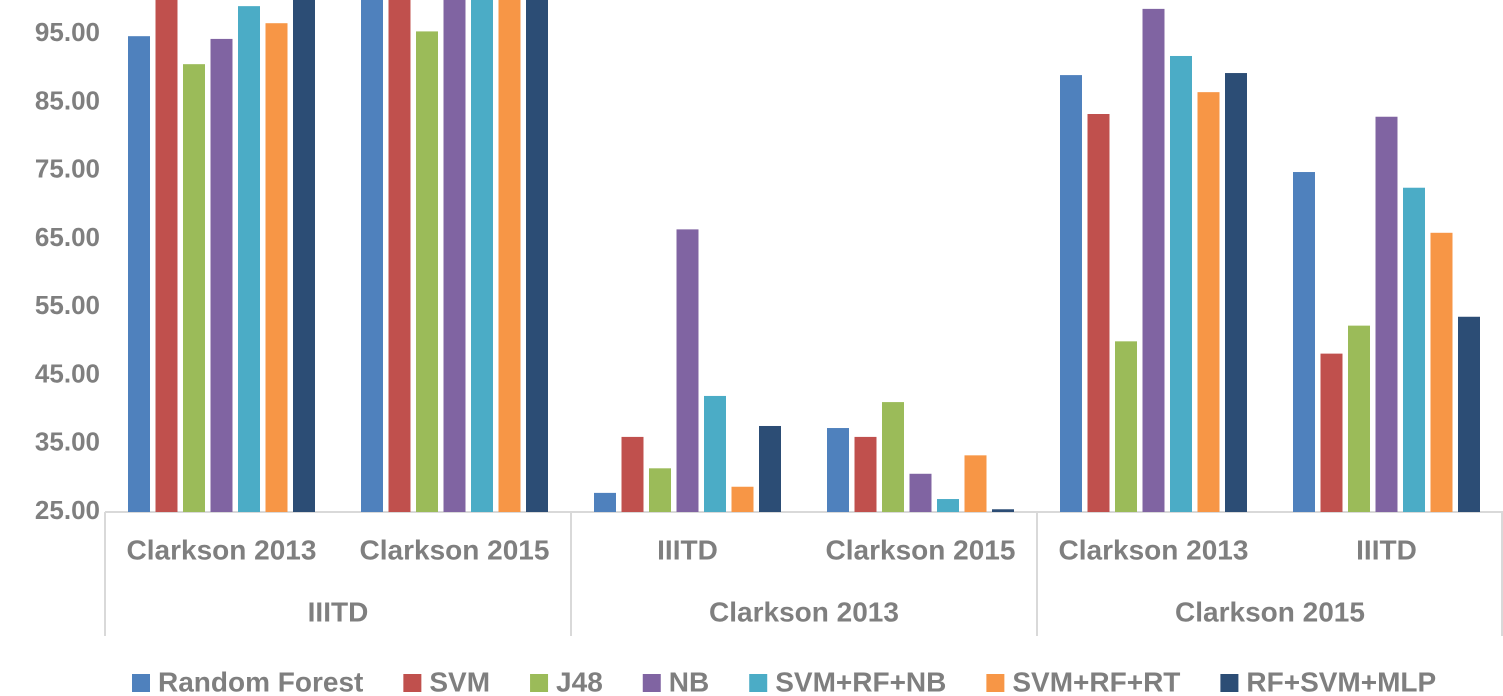  I want to click on legend-label: SVM+RF+RT, so click(1096, 681).